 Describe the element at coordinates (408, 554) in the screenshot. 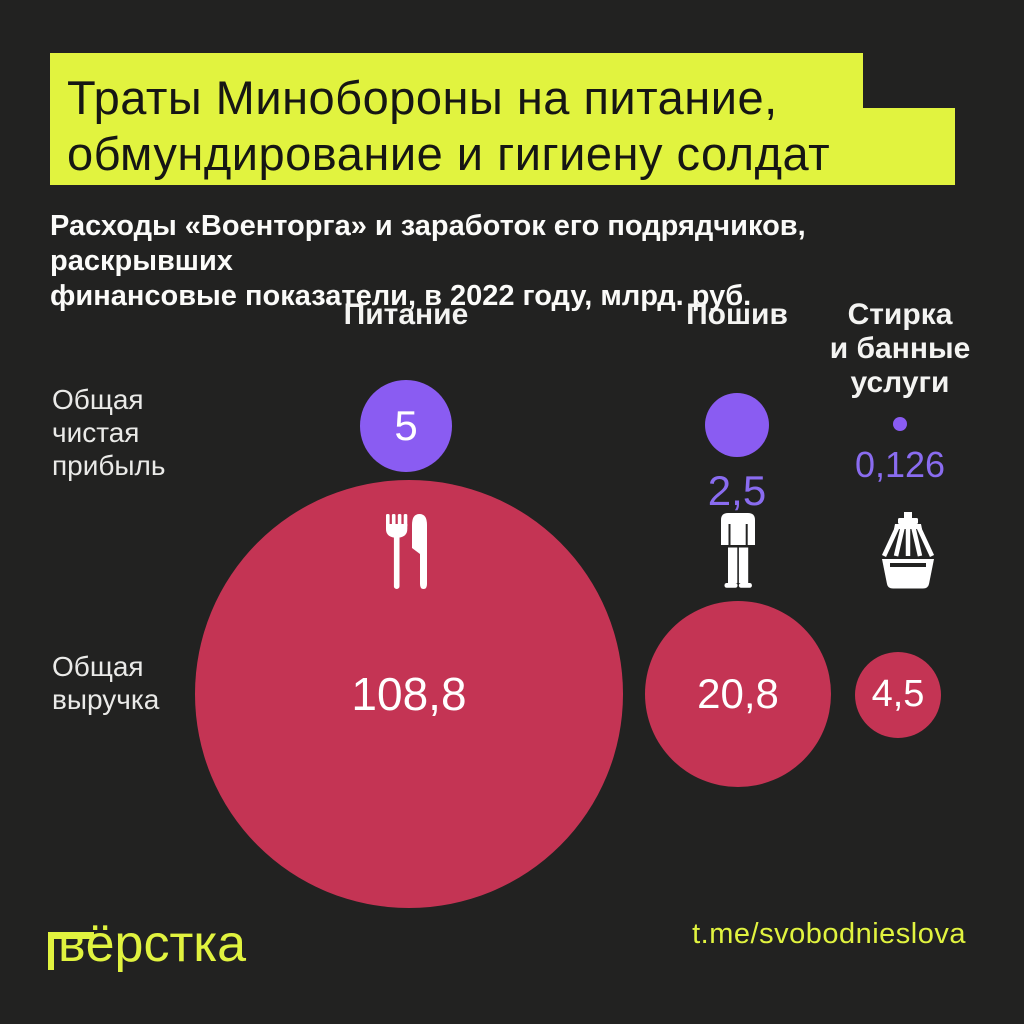

I see `cutlery-icon` at that location.